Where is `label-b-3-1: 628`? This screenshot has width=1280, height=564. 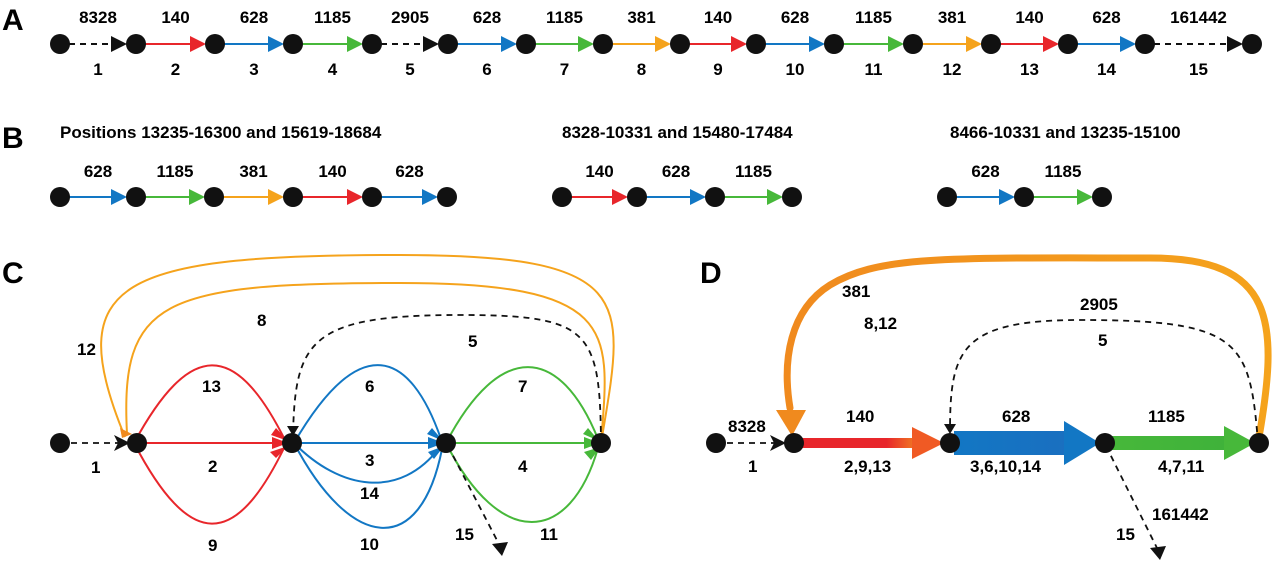
label-b-3-1: 628 is located at coordinates (985, 171).